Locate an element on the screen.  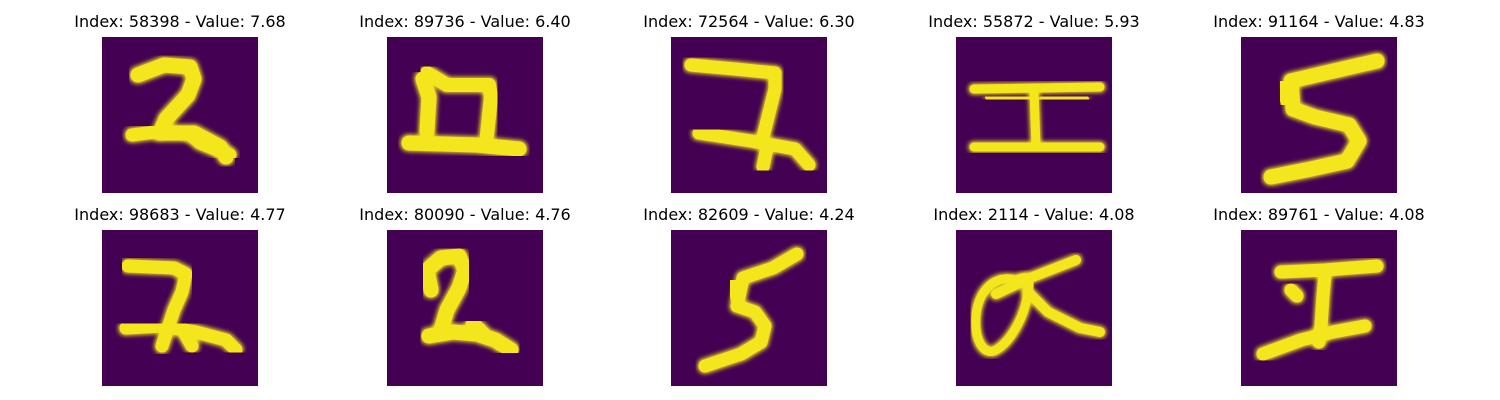
alpha-loop-icon is located at coordinates (1034, 308).